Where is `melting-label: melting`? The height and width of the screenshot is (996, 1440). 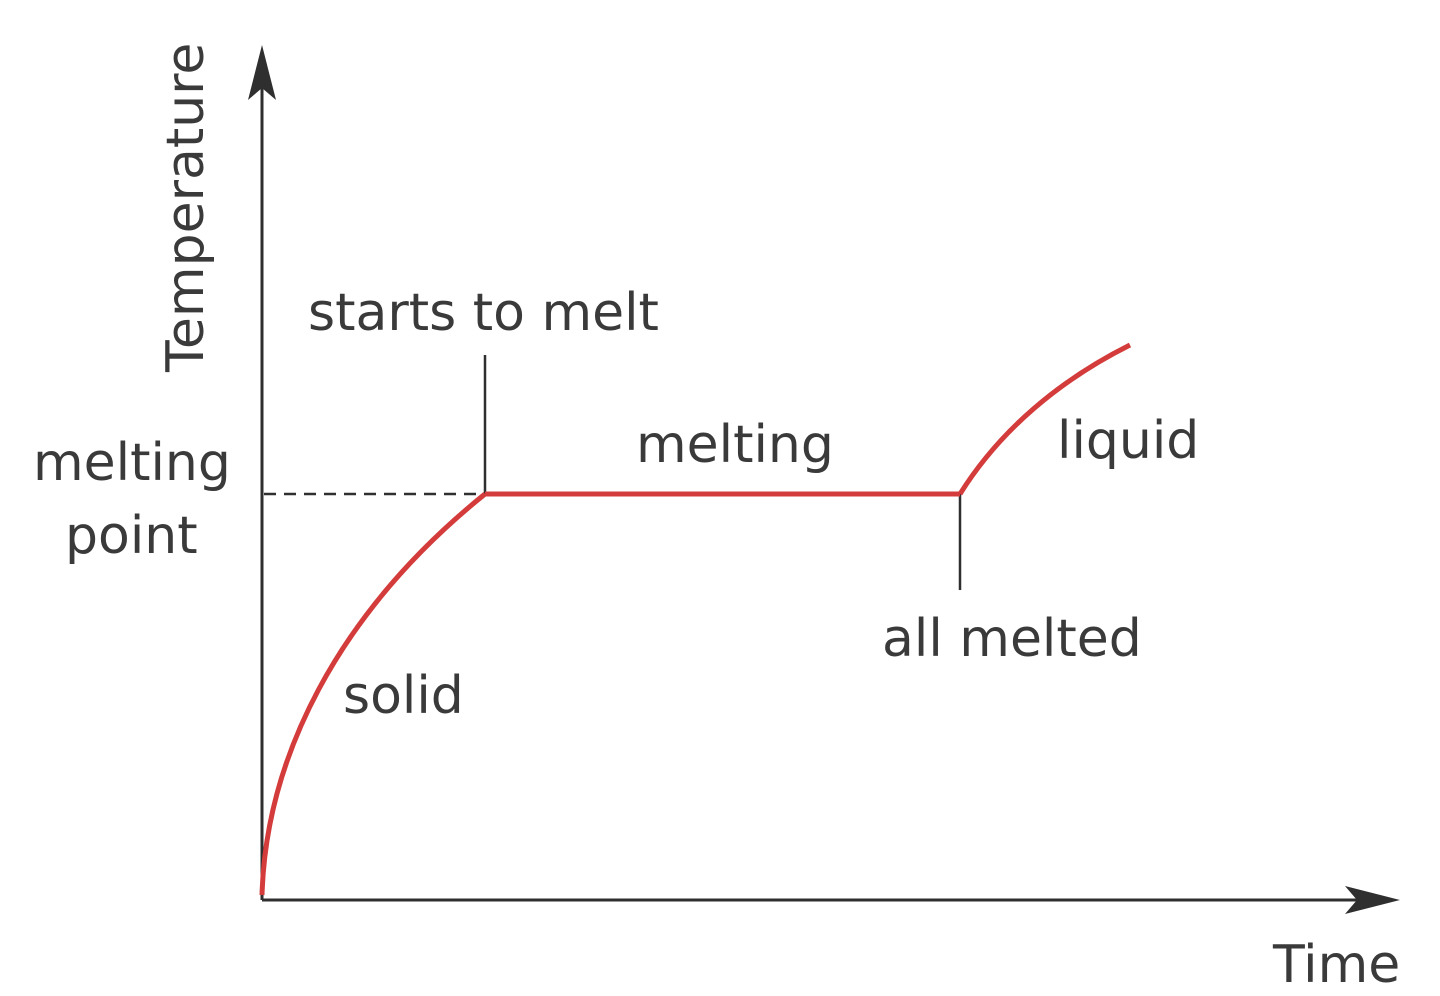
melting-label: melting is located at coordinates (735, 445).